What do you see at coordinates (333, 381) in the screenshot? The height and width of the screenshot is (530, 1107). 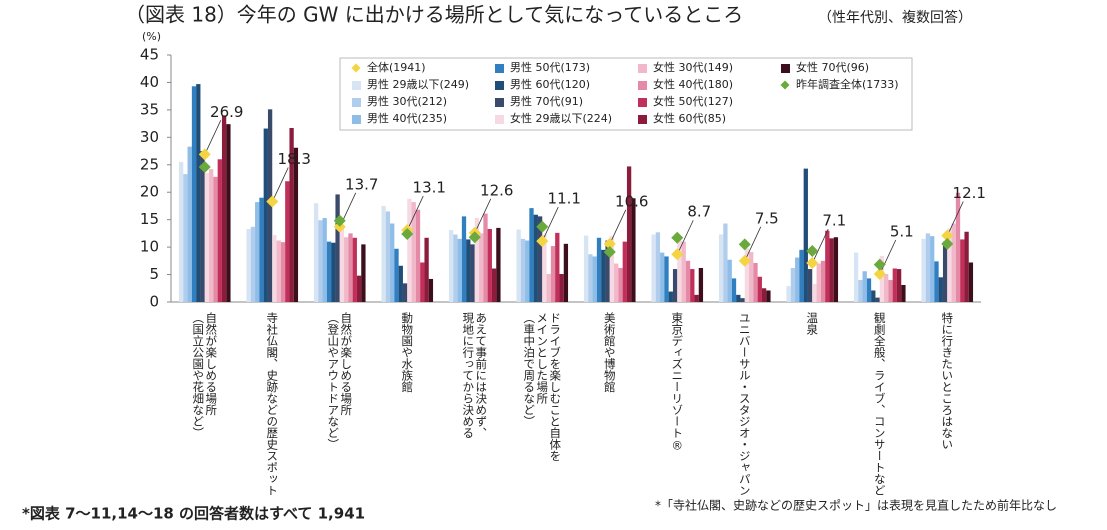 I see `x-tick-label: （登山やアウトドアなど）` at bounding box center [333, 381].